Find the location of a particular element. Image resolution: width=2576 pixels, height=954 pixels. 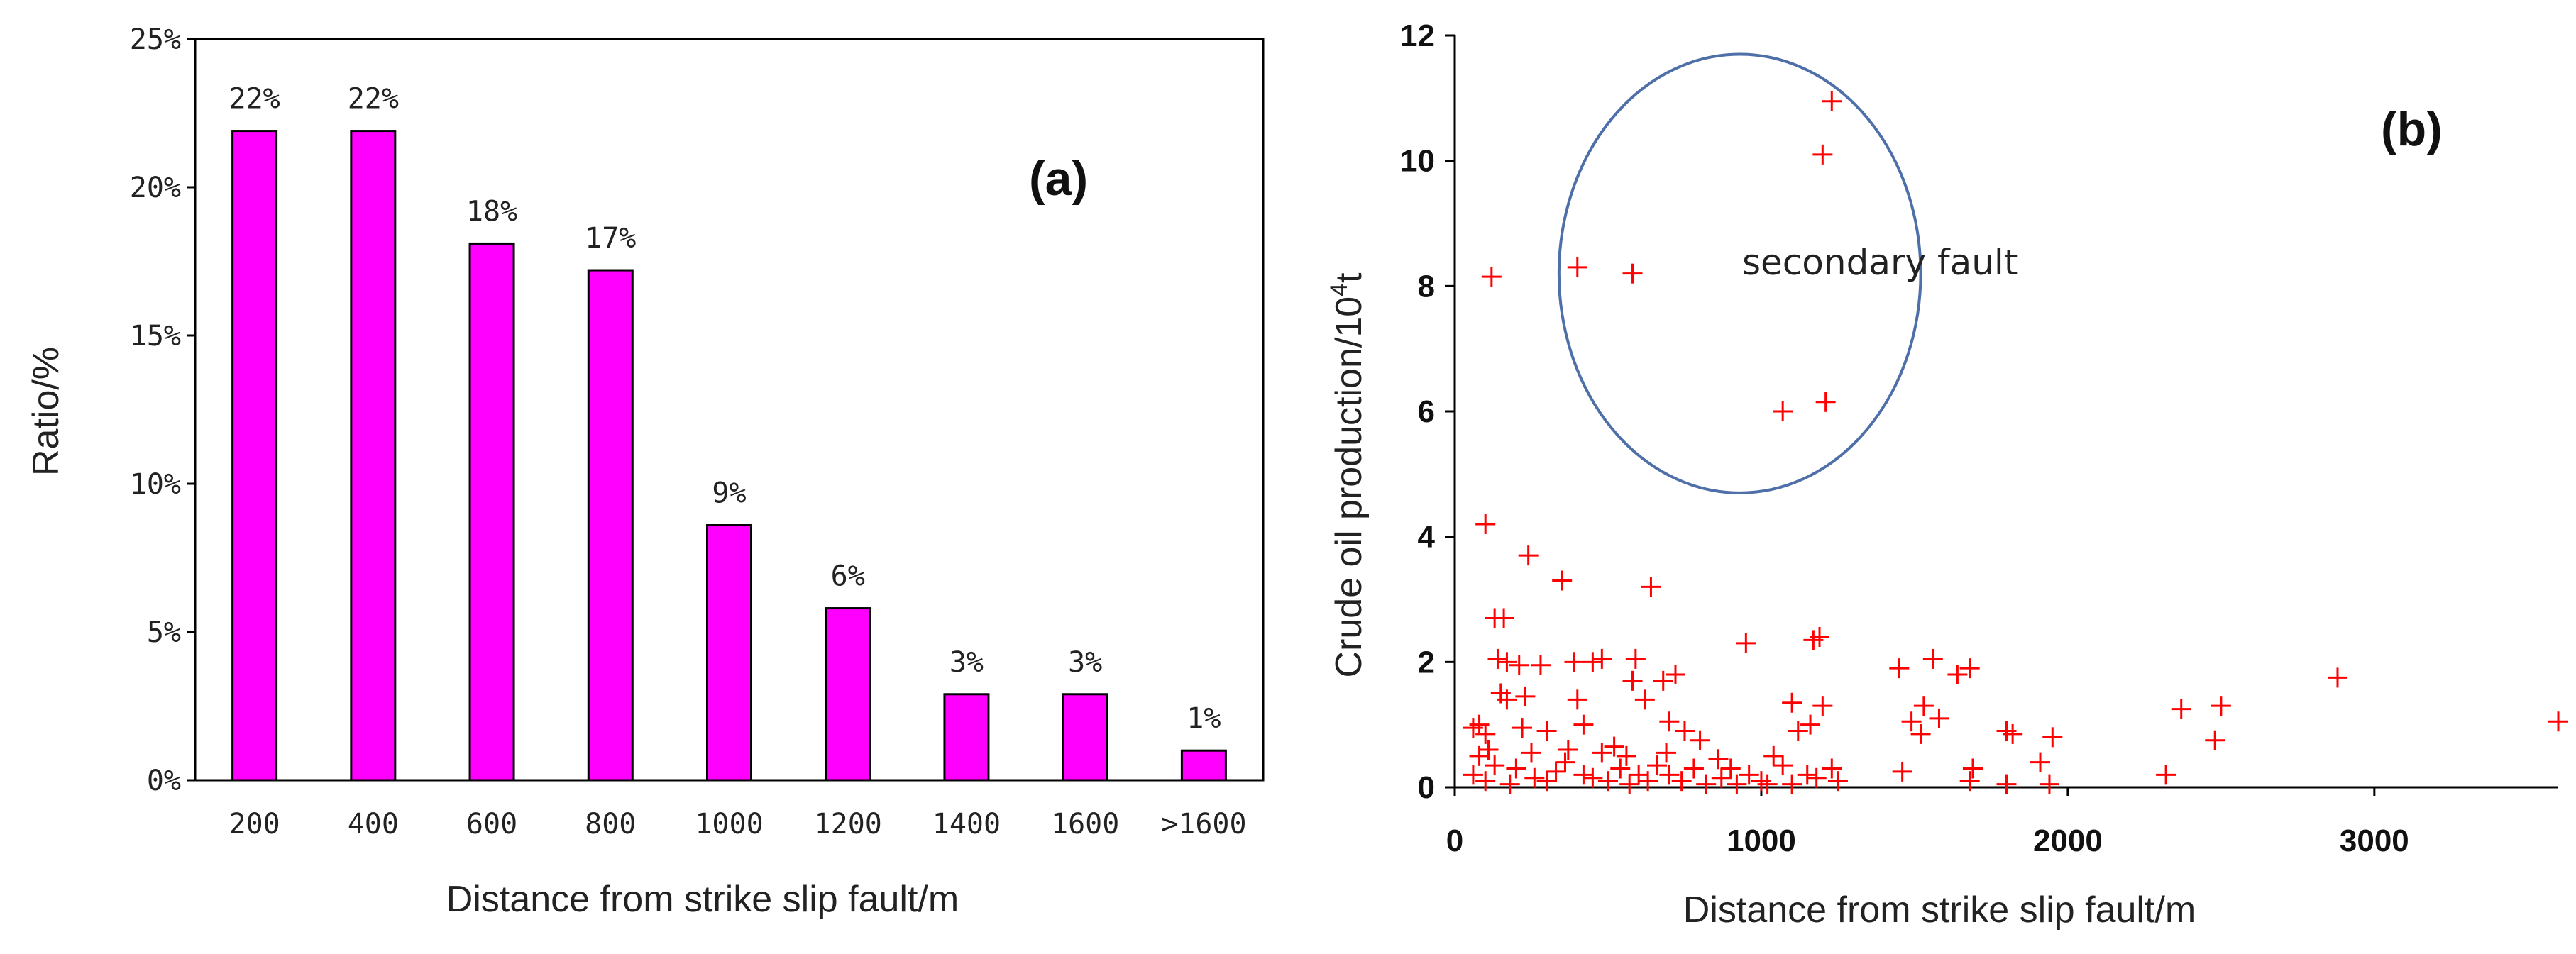

a-bar-value-label: 18% is located at coordinates (491, 212).